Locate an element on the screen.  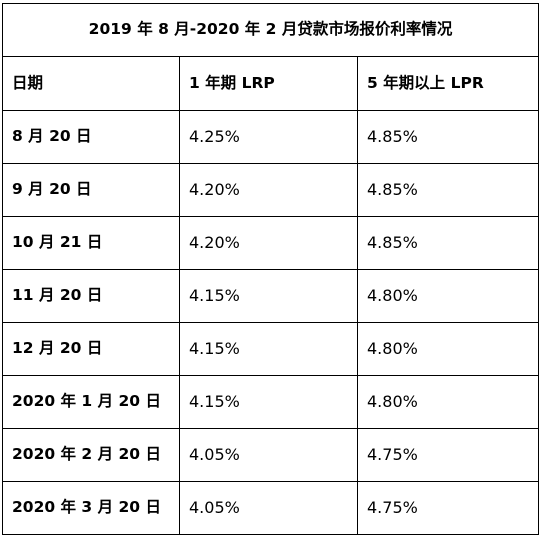
table-row: 8 月 20 日 4.25% 4.85% is located at coordinates (271, 137).